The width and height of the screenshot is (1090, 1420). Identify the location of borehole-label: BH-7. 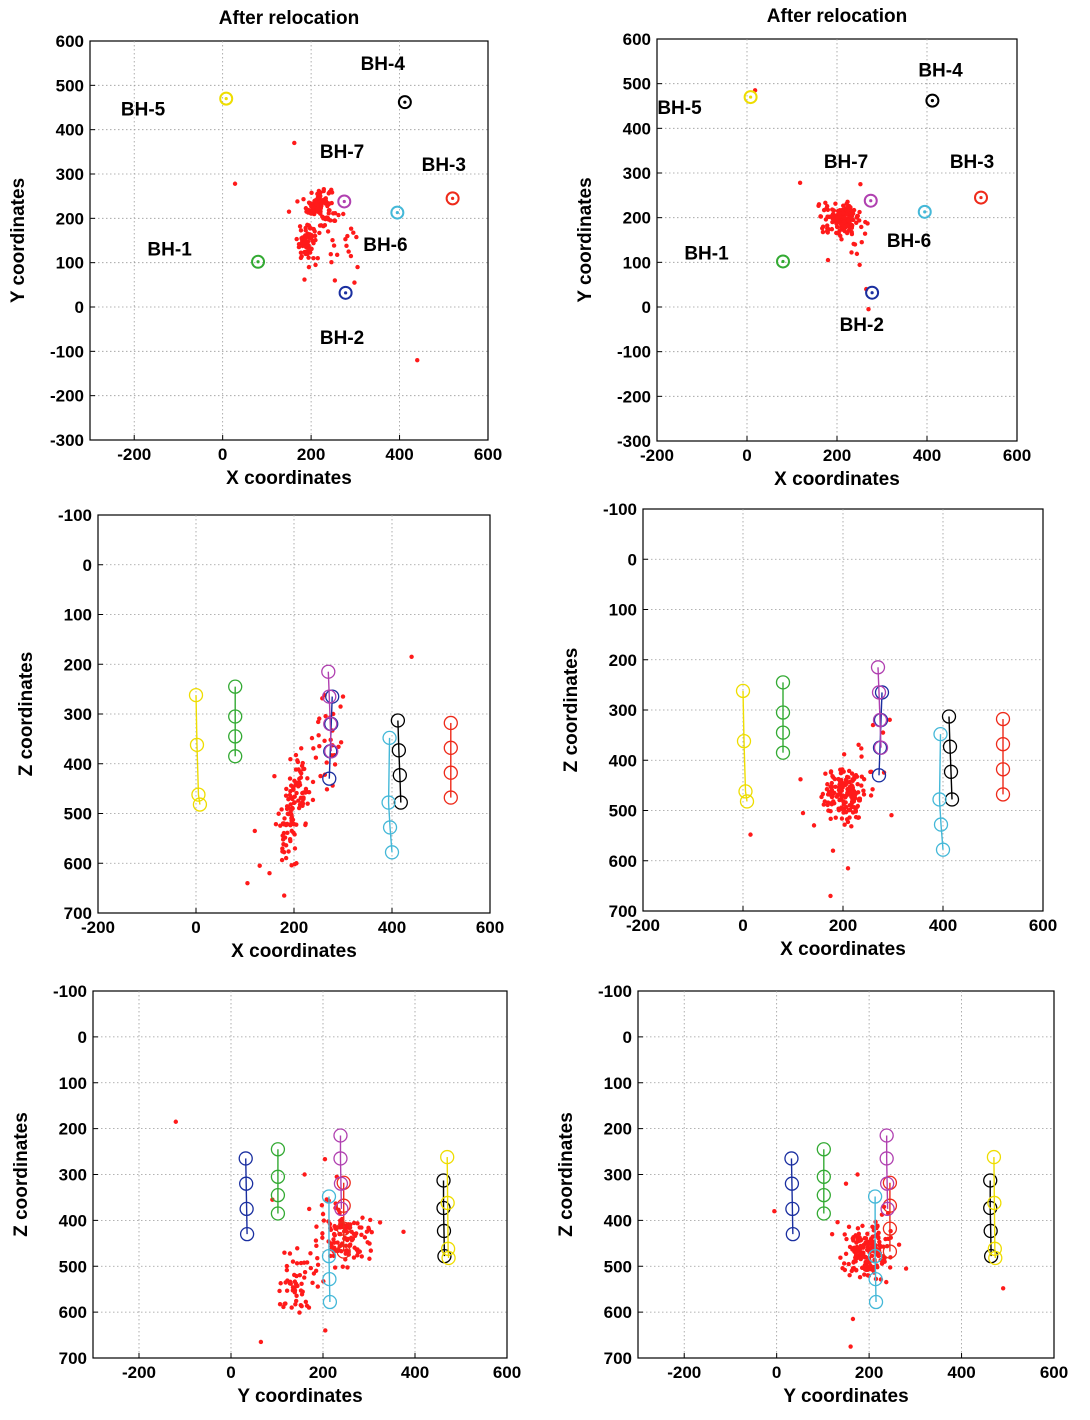
(342, 152).